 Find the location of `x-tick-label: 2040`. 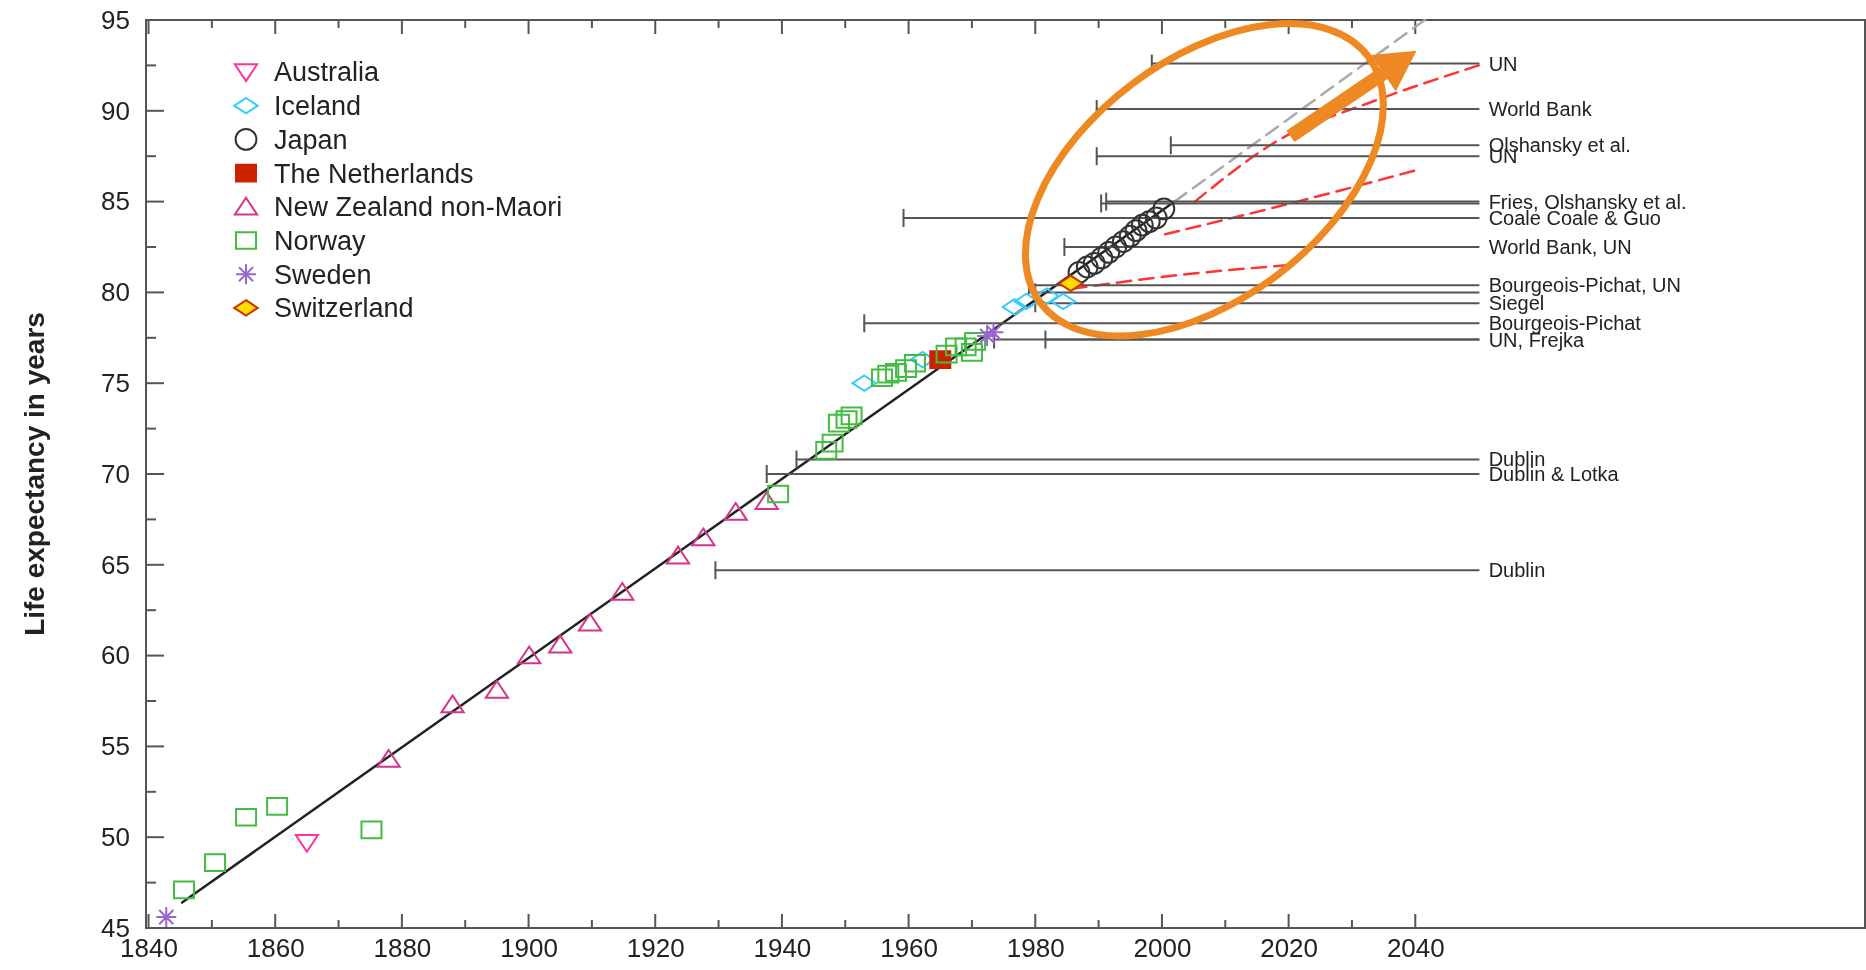

x-tick-label: 2040 is located at coordinates (1415, 948).